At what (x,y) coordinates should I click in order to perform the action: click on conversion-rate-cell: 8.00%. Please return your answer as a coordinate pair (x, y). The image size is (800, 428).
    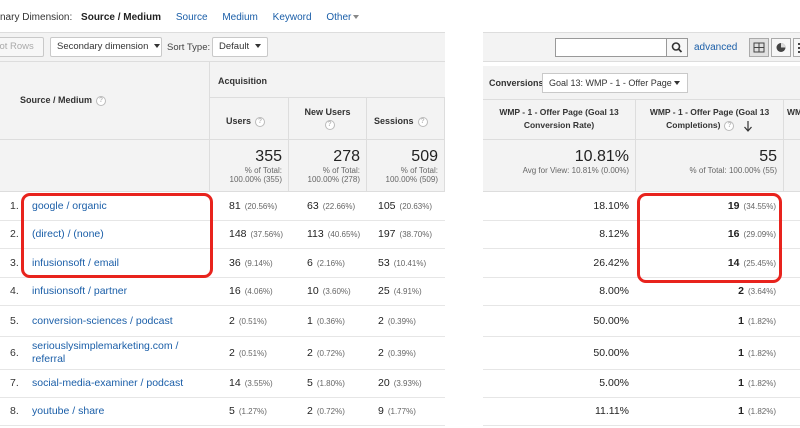
    Looking at the image, I should click on (614, 291).